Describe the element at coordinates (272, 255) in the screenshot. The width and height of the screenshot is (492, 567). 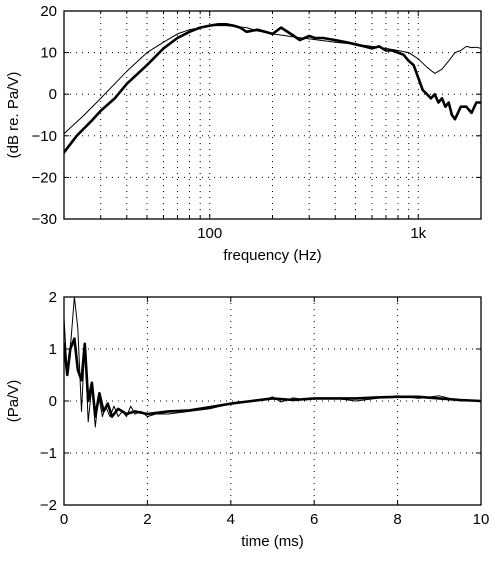
I see `x-axis-label: frequency (Hz)` at that location.